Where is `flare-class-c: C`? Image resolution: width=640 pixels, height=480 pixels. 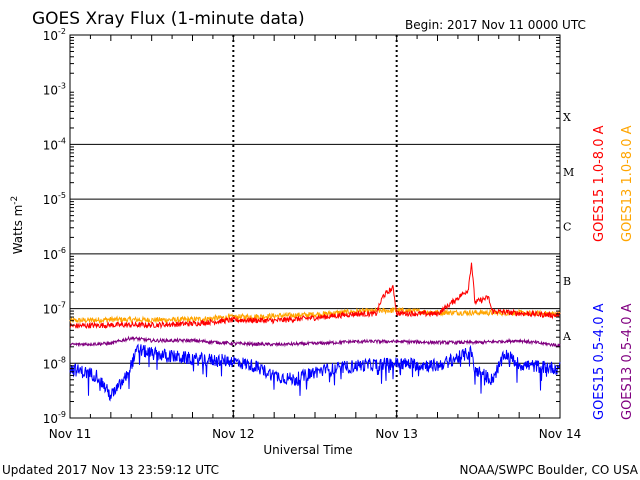
flare-class-c: C is located at coordinates (567, 227).